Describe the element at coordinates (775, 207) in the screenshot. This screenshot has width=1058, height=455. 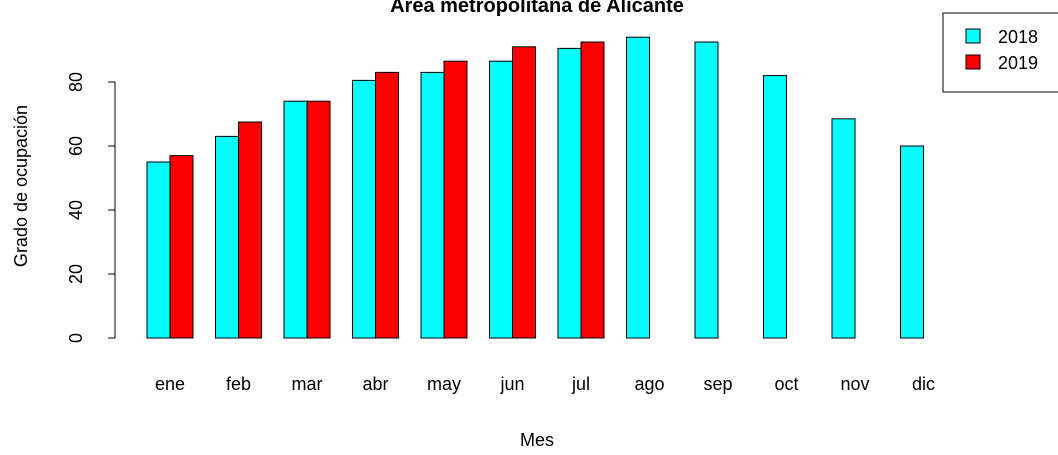
I see `bar-2018-oct` at that location.